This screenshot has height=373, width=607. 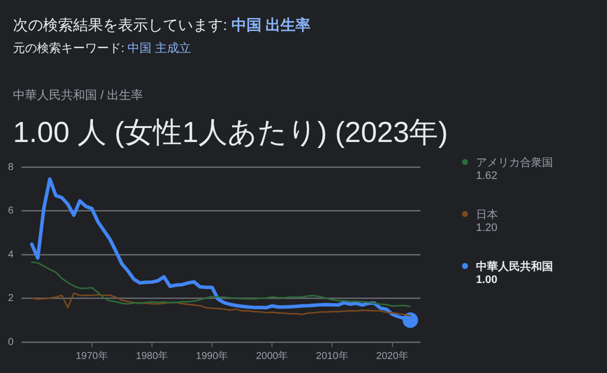 I want to click on x-tick-label: 1970年, so click(x=92, y=356).